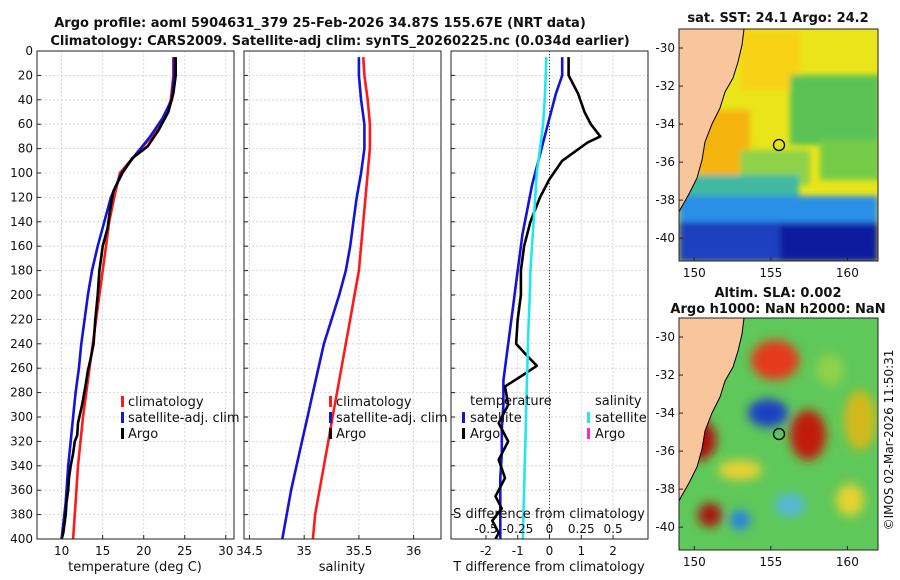 This screenshot has height=580, width=900. Describe the element at coordinates (29, 51) in the screenshot. I see `y-tick-label: 0` at that location.